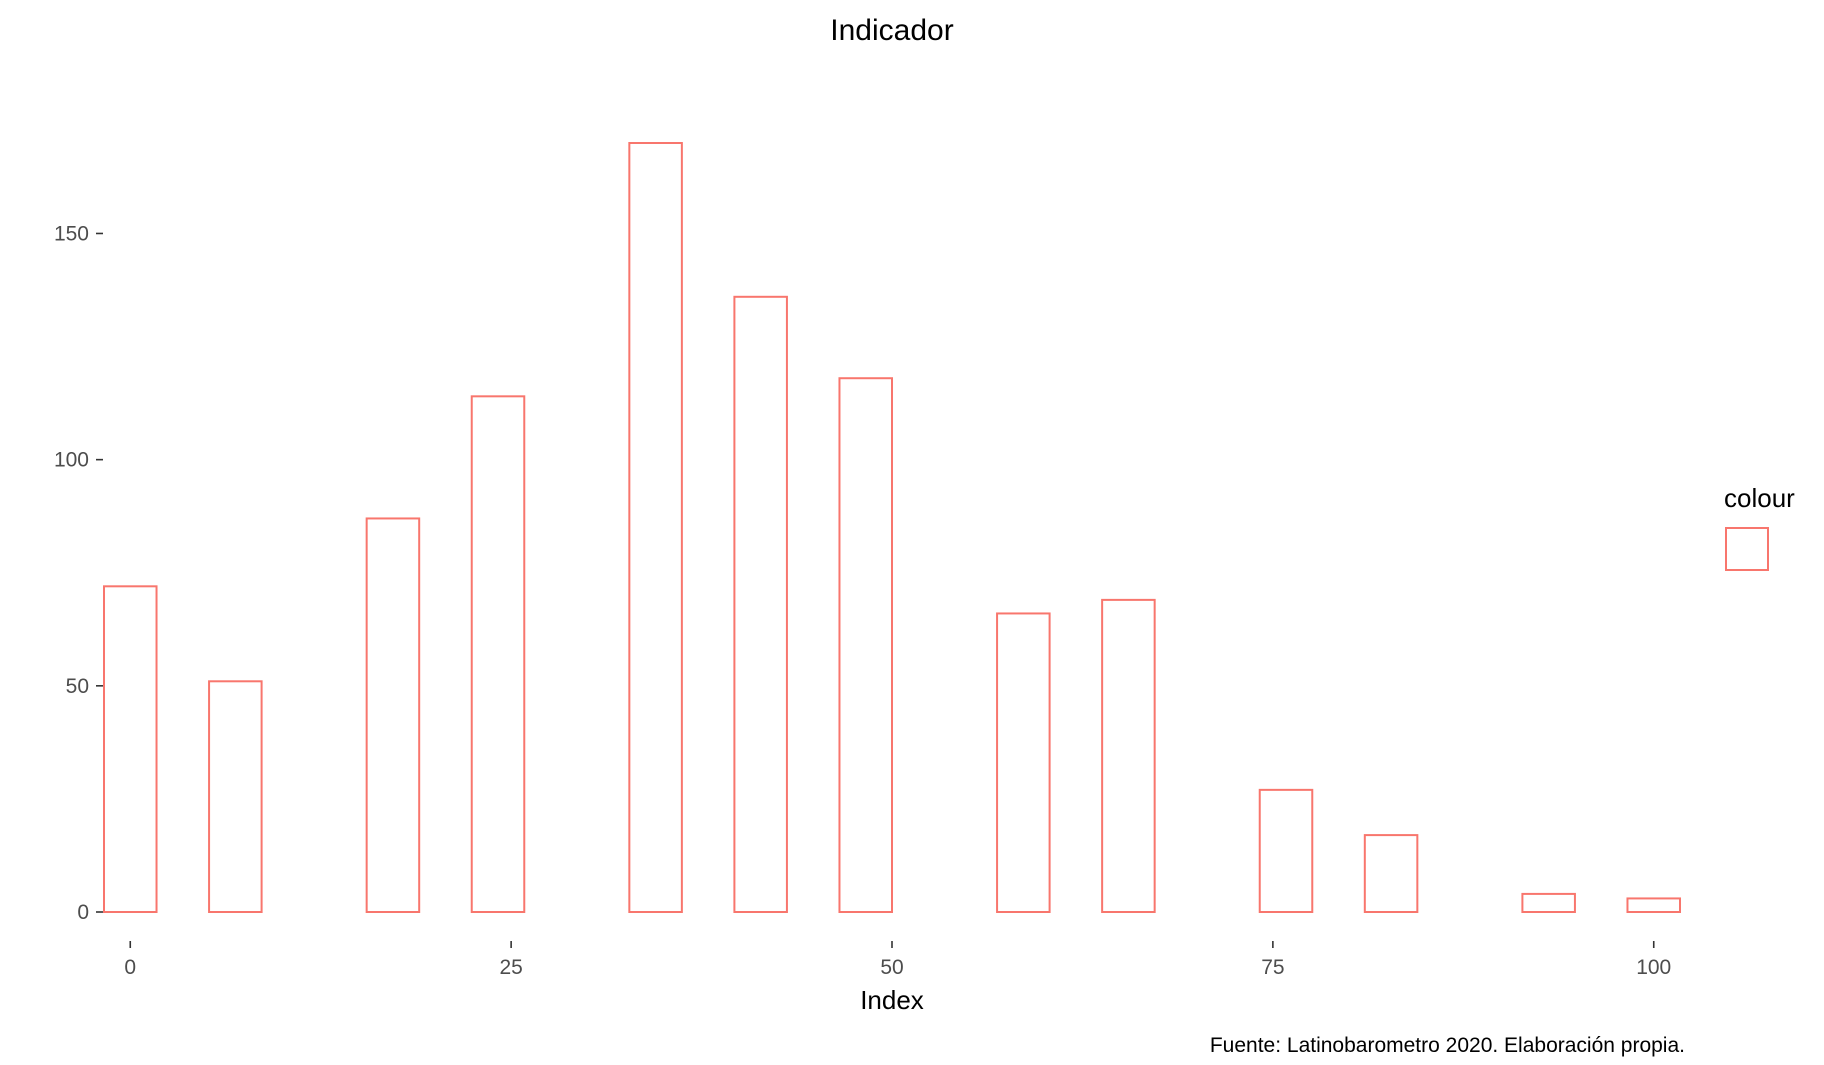 The width and height of the screenshot is (1824, 1065). I want to click on x-axis: 0 25 50 75 100, so click(897, 960).